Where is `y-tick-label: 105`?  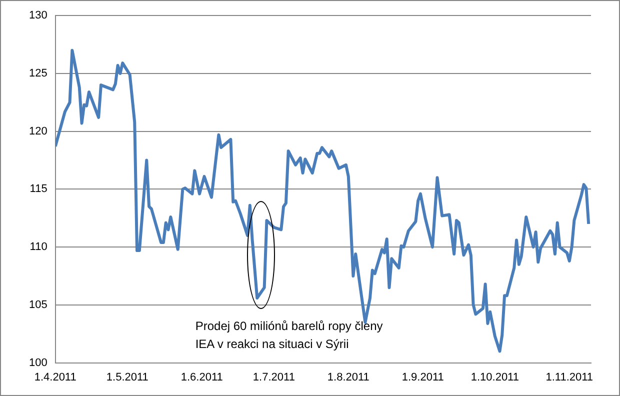 y-tick-label: 105 is located at coordinates (38, 304).